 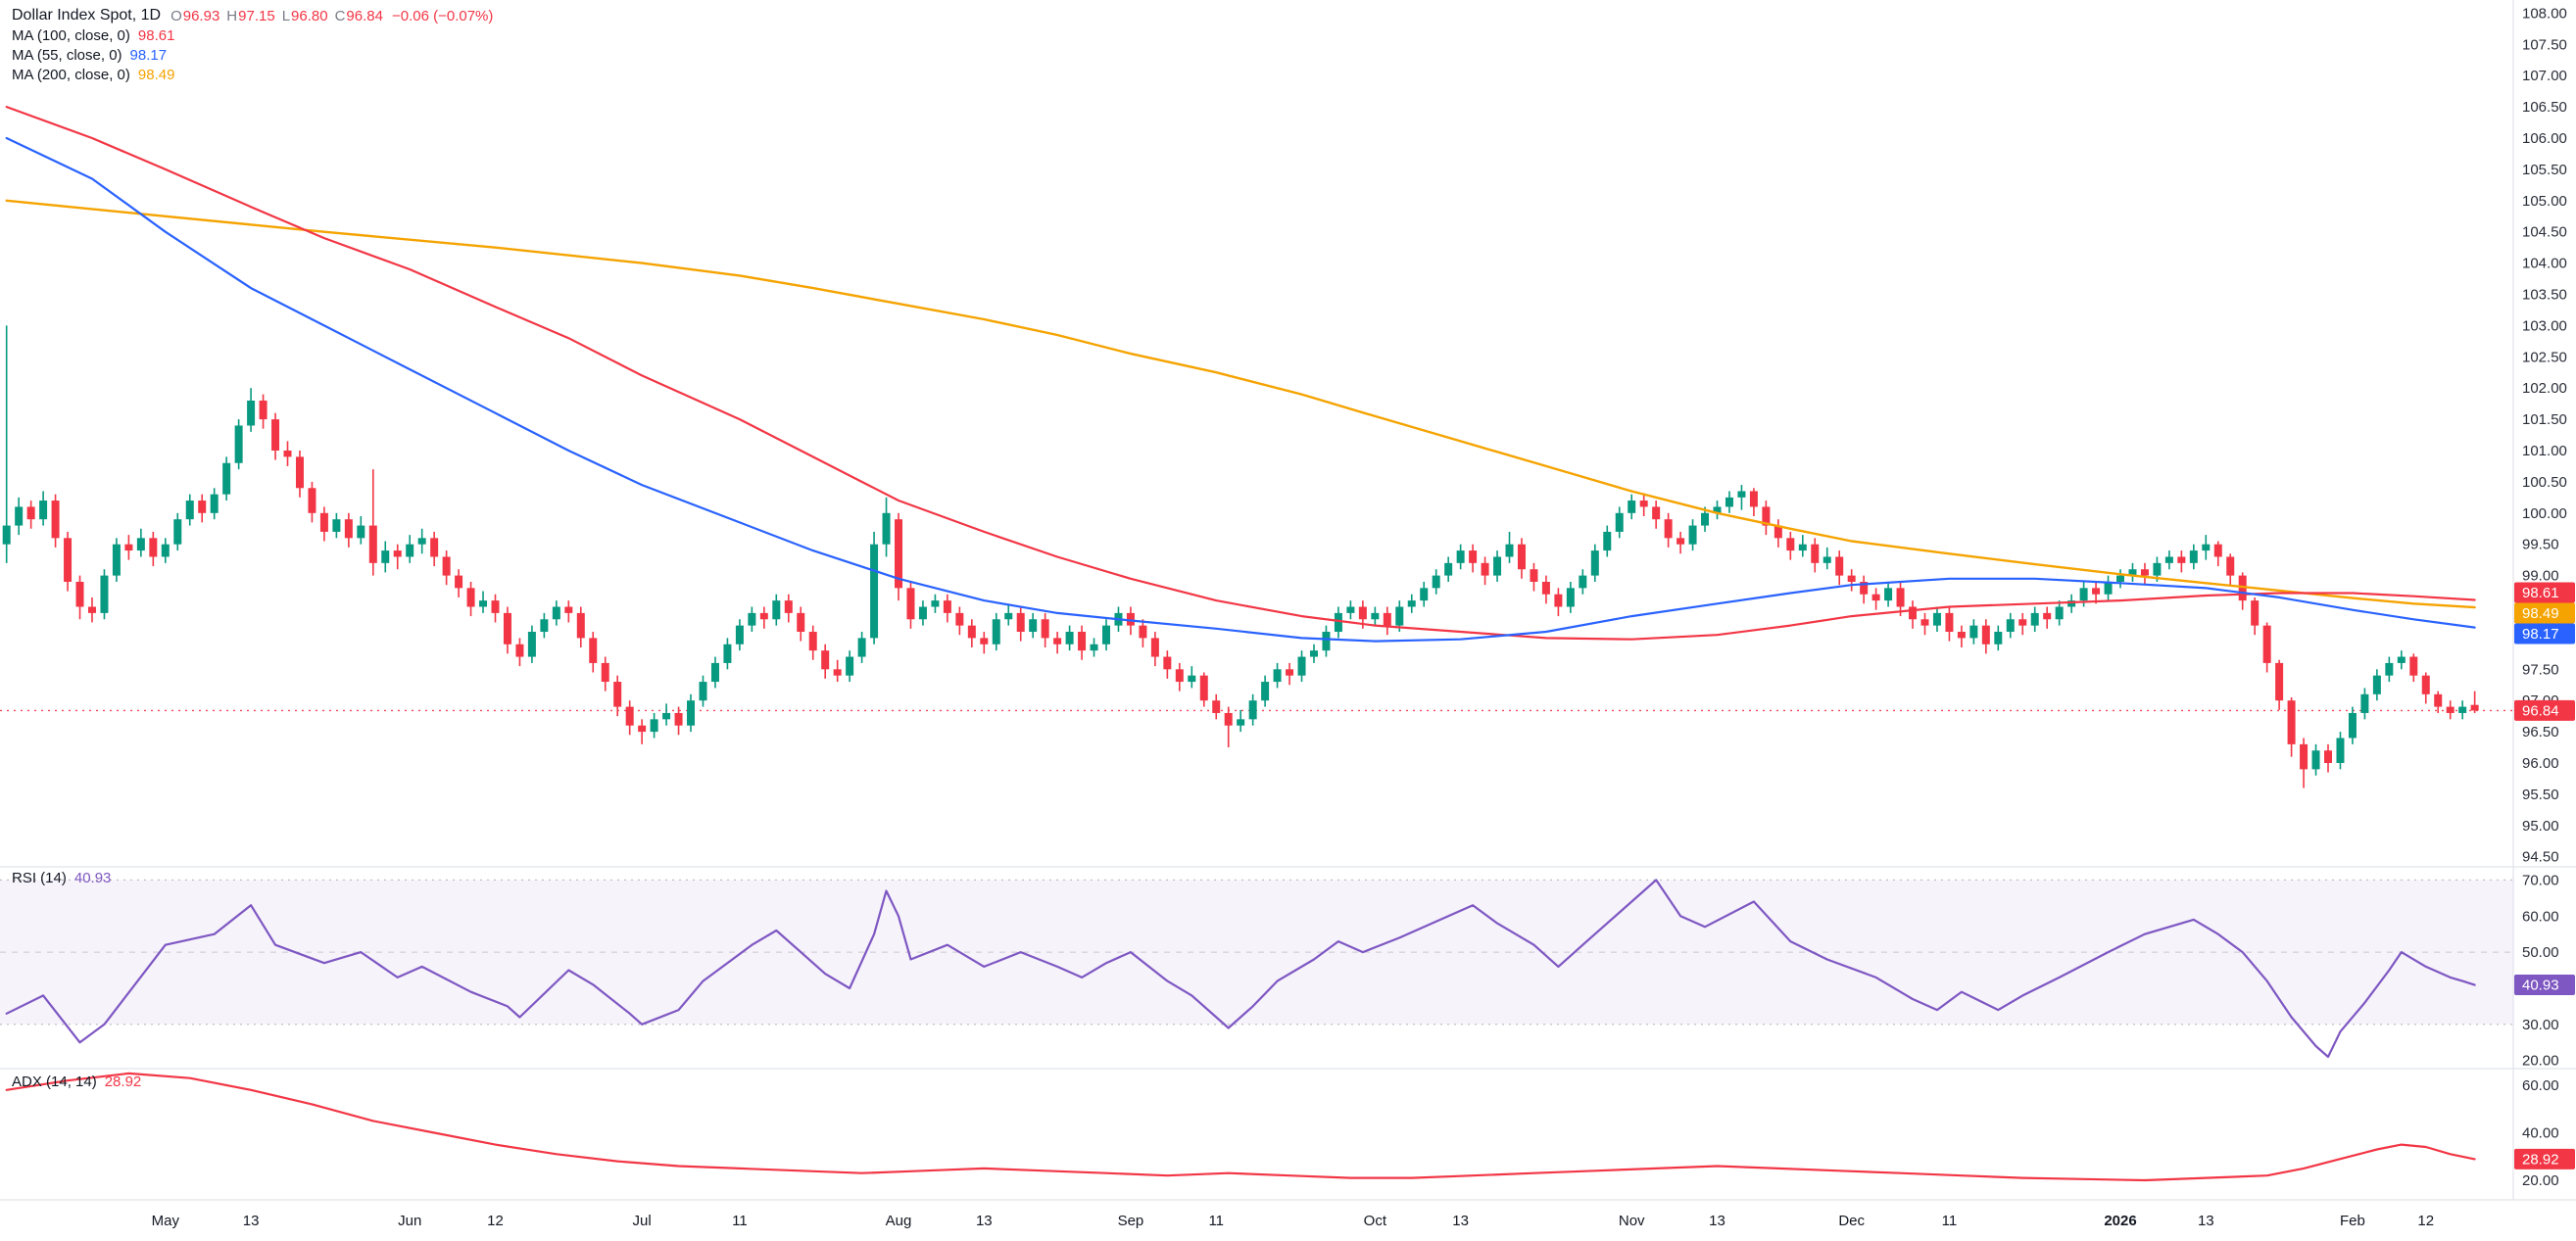 What do you see at coordinates (2352, 1221) in the screenshot?
I see `time-axis-label: Feb` at bounding box center [2352, 1221].